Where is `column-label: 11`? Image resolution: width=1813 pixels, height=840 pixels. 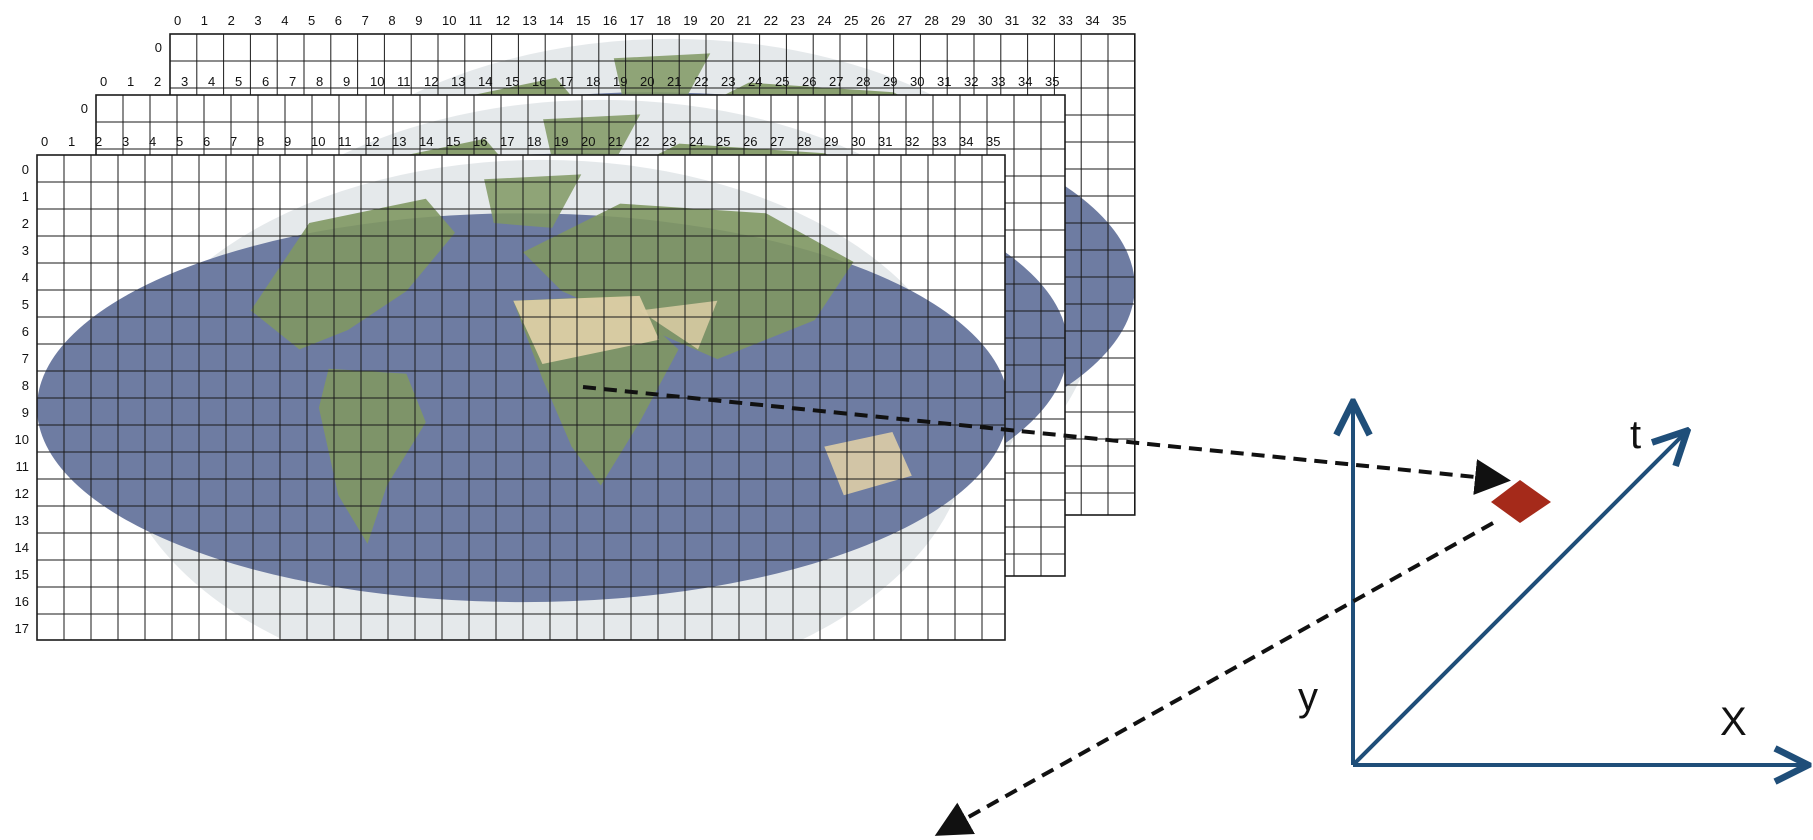
column-label: 11 is located at coordinates (476, 20).